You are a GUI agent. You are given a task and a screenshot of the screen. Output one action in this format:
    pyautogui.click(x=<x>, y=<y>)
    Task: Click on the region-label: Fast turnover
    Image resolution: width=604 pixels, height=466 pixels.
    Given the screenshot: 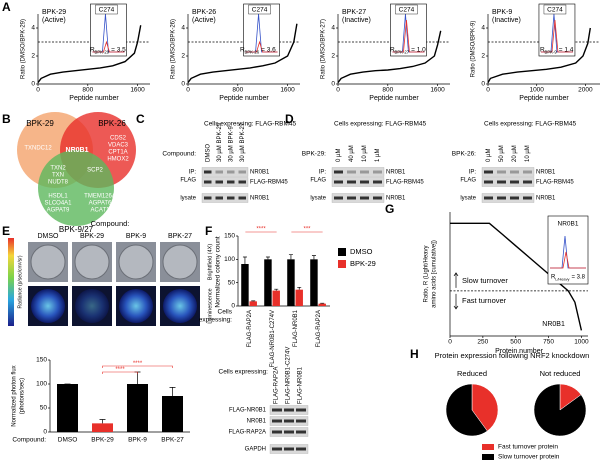 What is the action you would take?
    pyautogui.click(x=484, y=300)
    